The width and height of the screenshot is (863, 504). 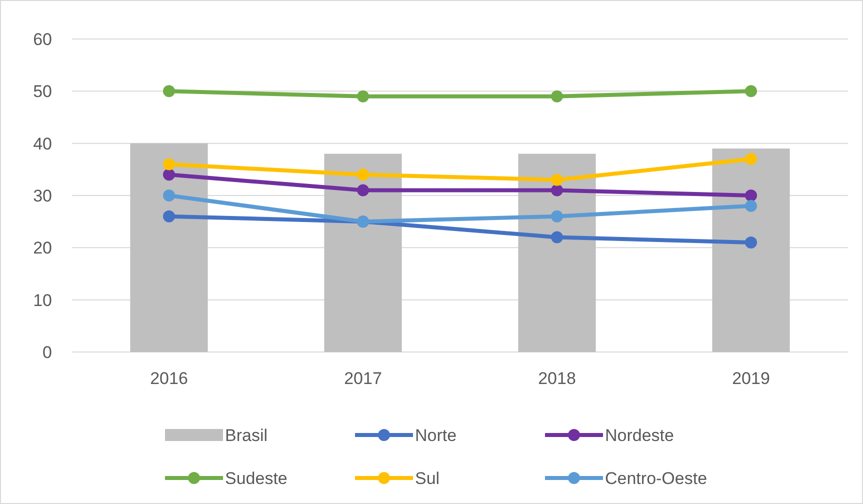 What do you see at coordinates (751, 378) in the screenshot?
I see `x-tick-label: 2019` at bounding box center [751, 378].